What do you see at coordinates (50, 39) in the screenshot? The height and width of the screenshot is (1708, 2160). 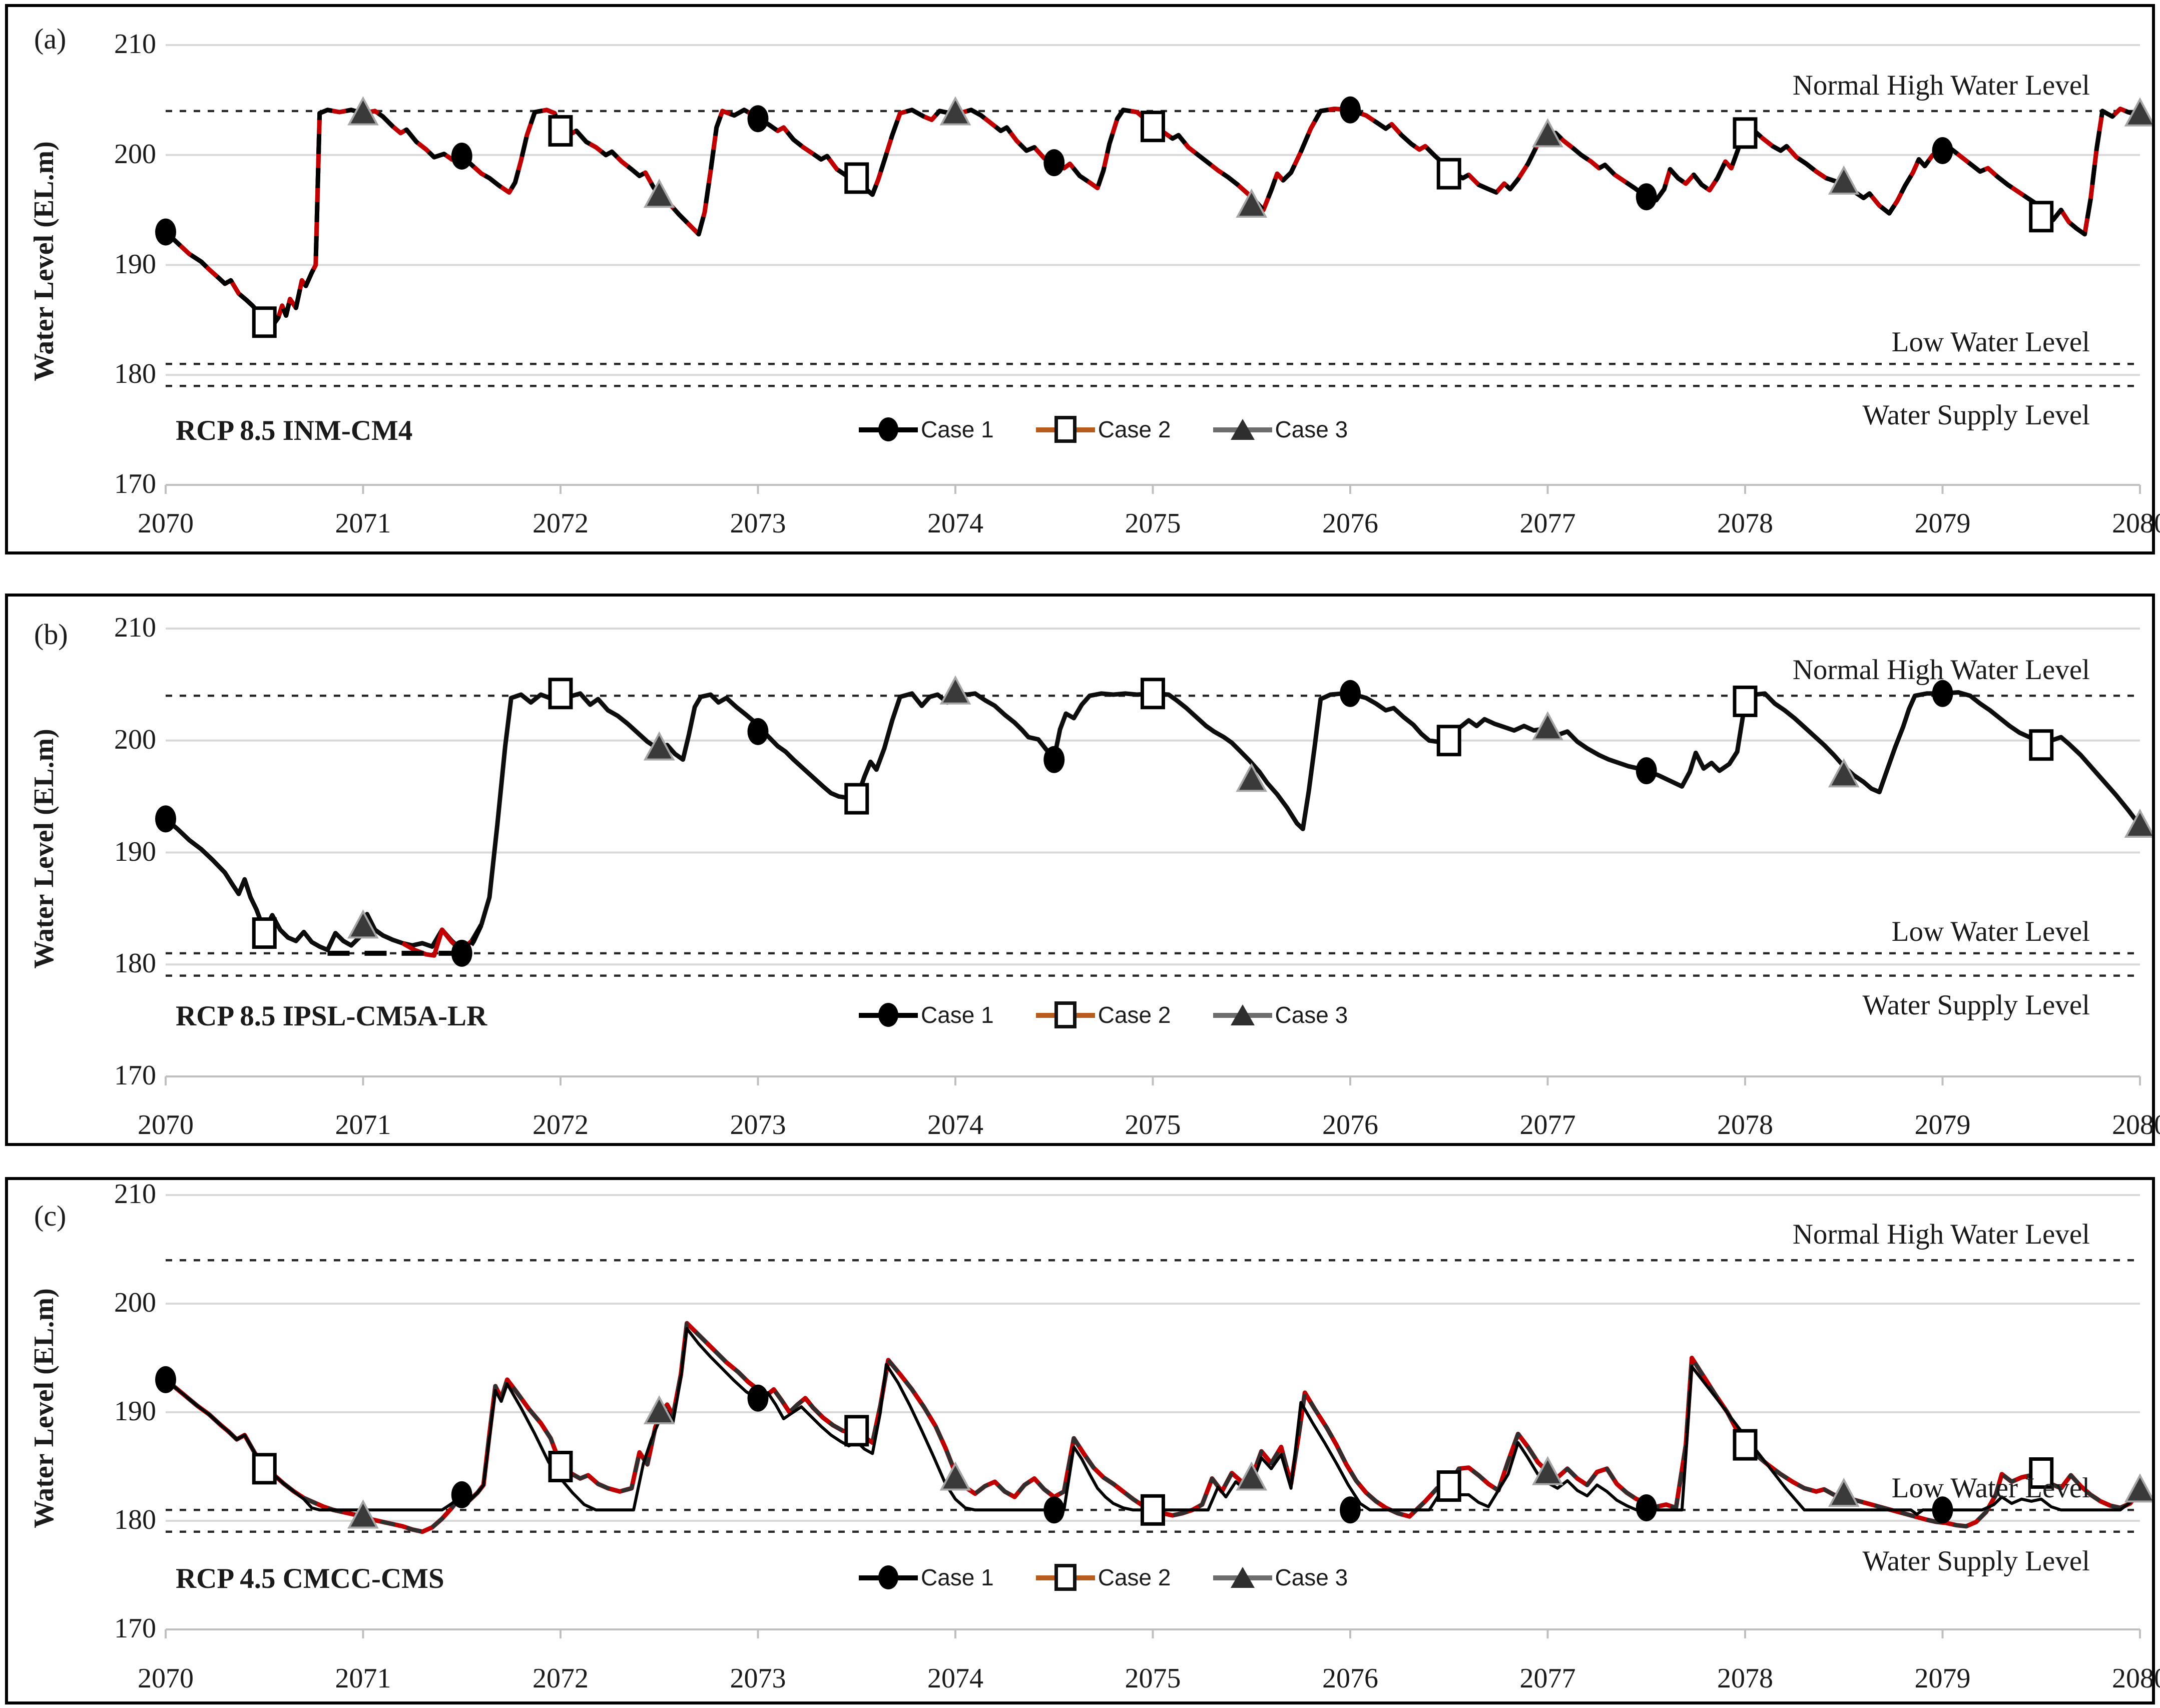 I see `panel-letter-a: (a)` at bounding box center [50, 39].